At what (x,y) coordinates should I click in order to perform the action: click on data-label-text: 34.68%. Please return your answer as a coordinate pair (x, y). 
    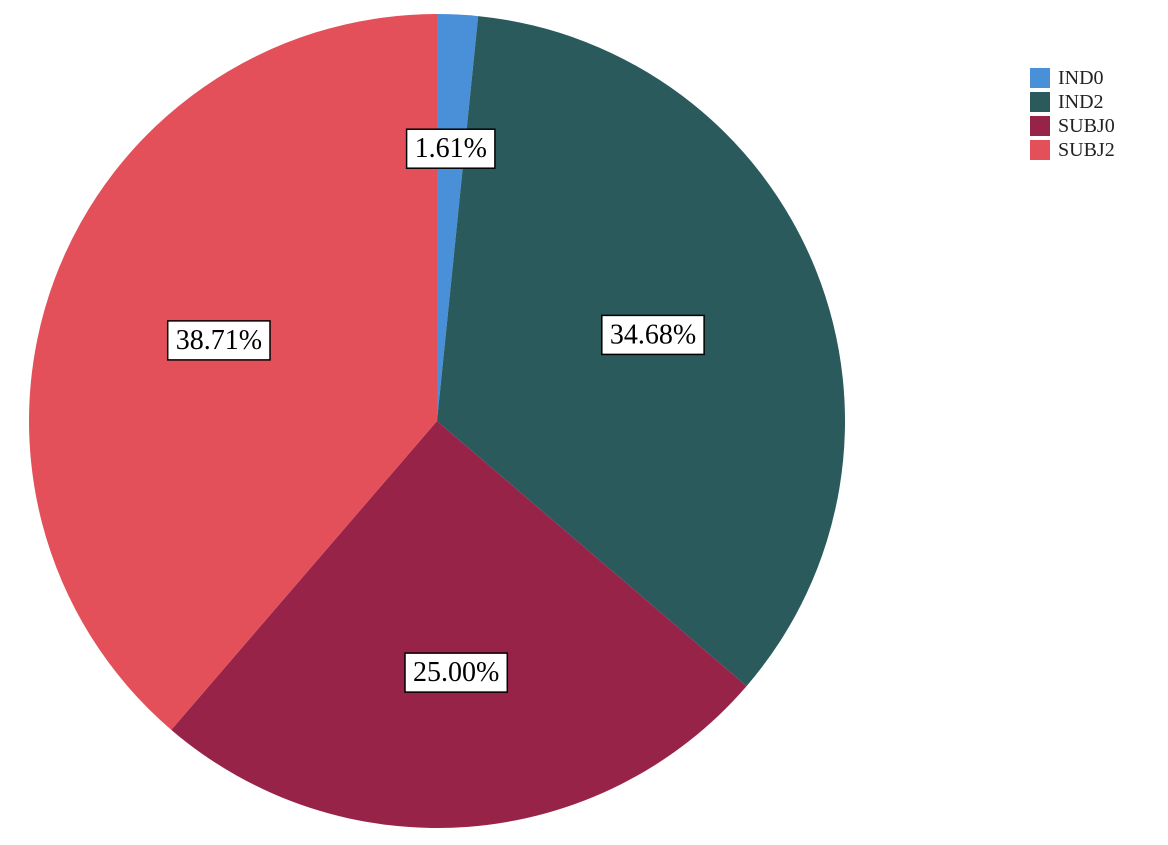
    Looking at the image, I should click on (653, 334).